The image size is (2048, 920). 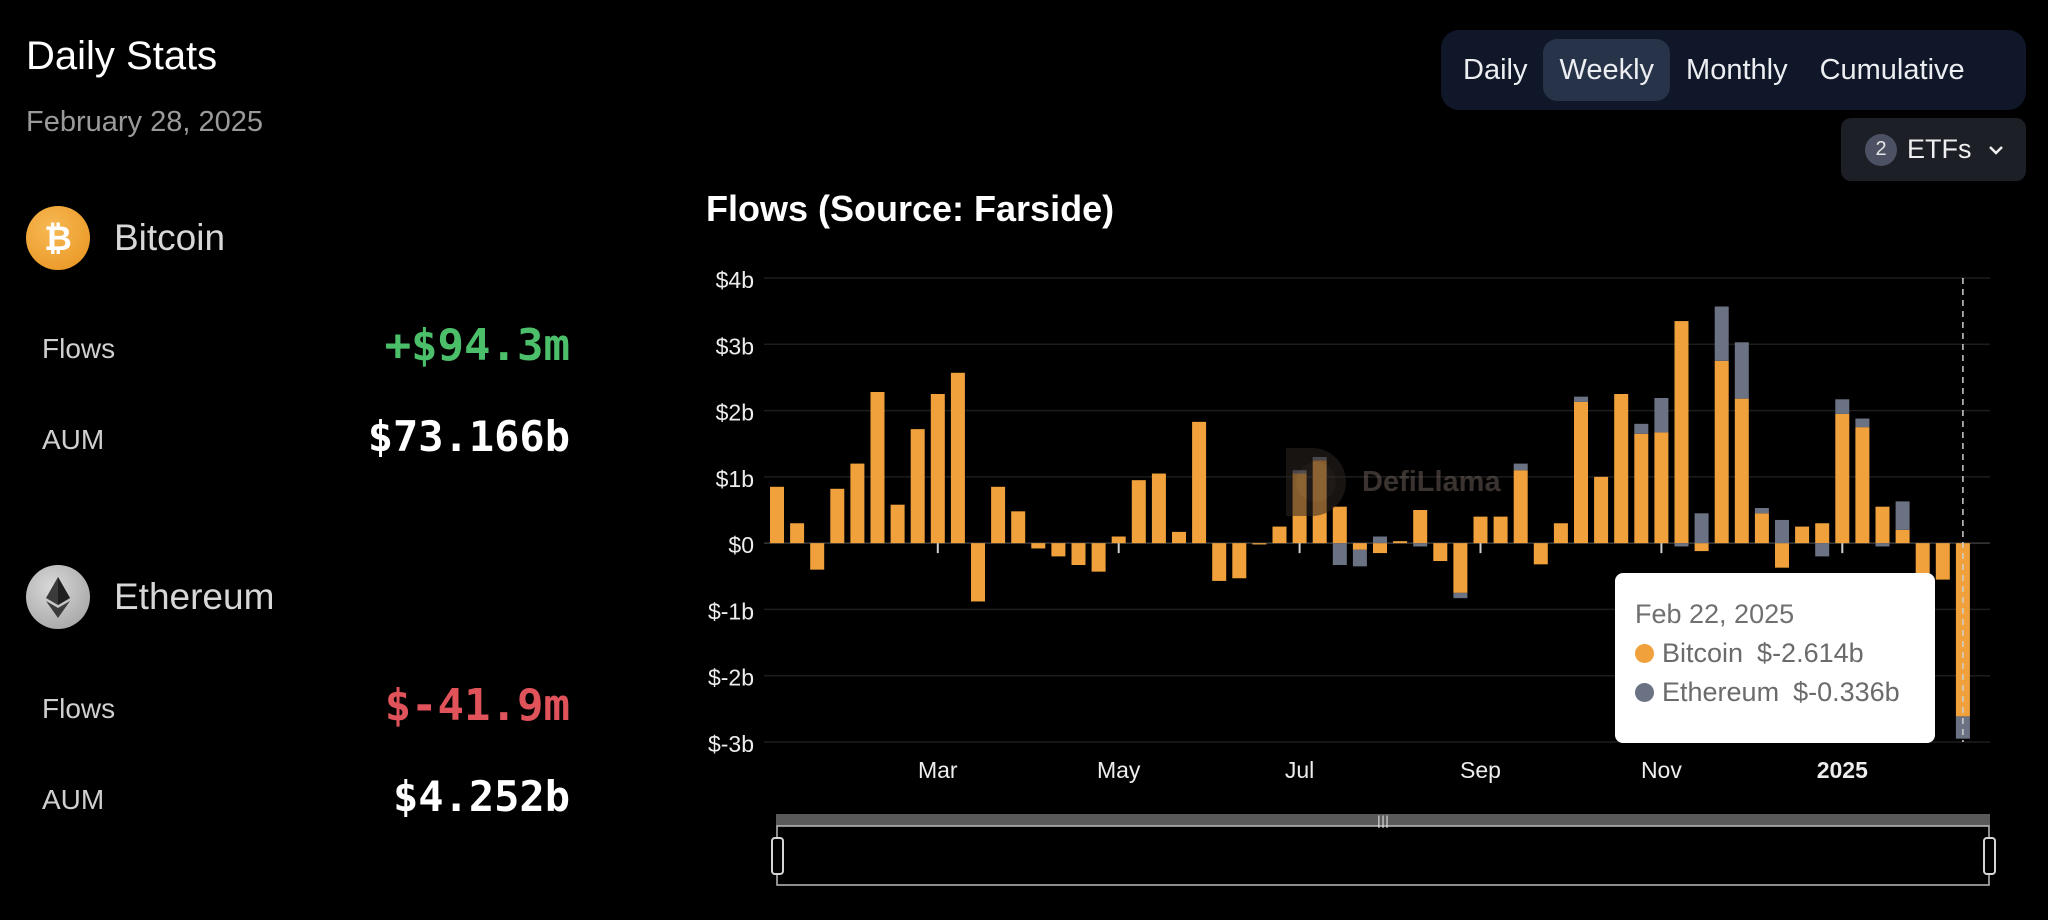 What do you see at coordinates (731, 744) in the screenshot?
I see `y-tick-label: $-3b` at bounding box center [731, 744].